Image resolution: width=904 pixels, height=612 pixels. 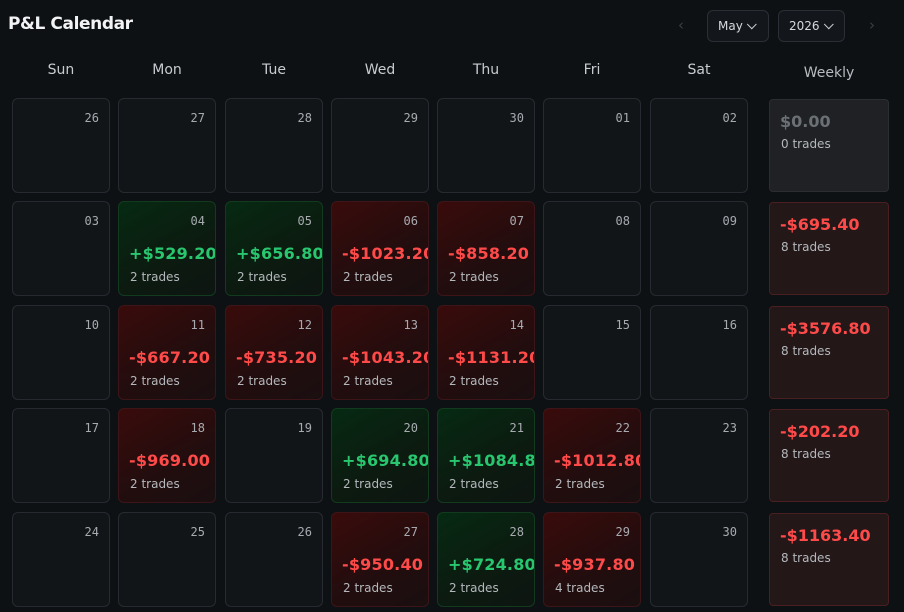 I want to click on day-cell: 13 -$1043.20 2 trades, so click(x=380, y=352).